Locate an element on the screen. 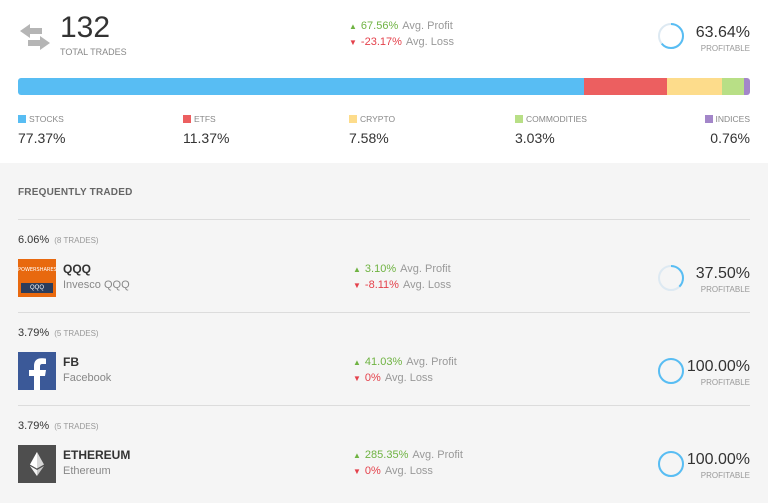  ticker-symbol: ETHEREUM is located at coordinates (97, 455).